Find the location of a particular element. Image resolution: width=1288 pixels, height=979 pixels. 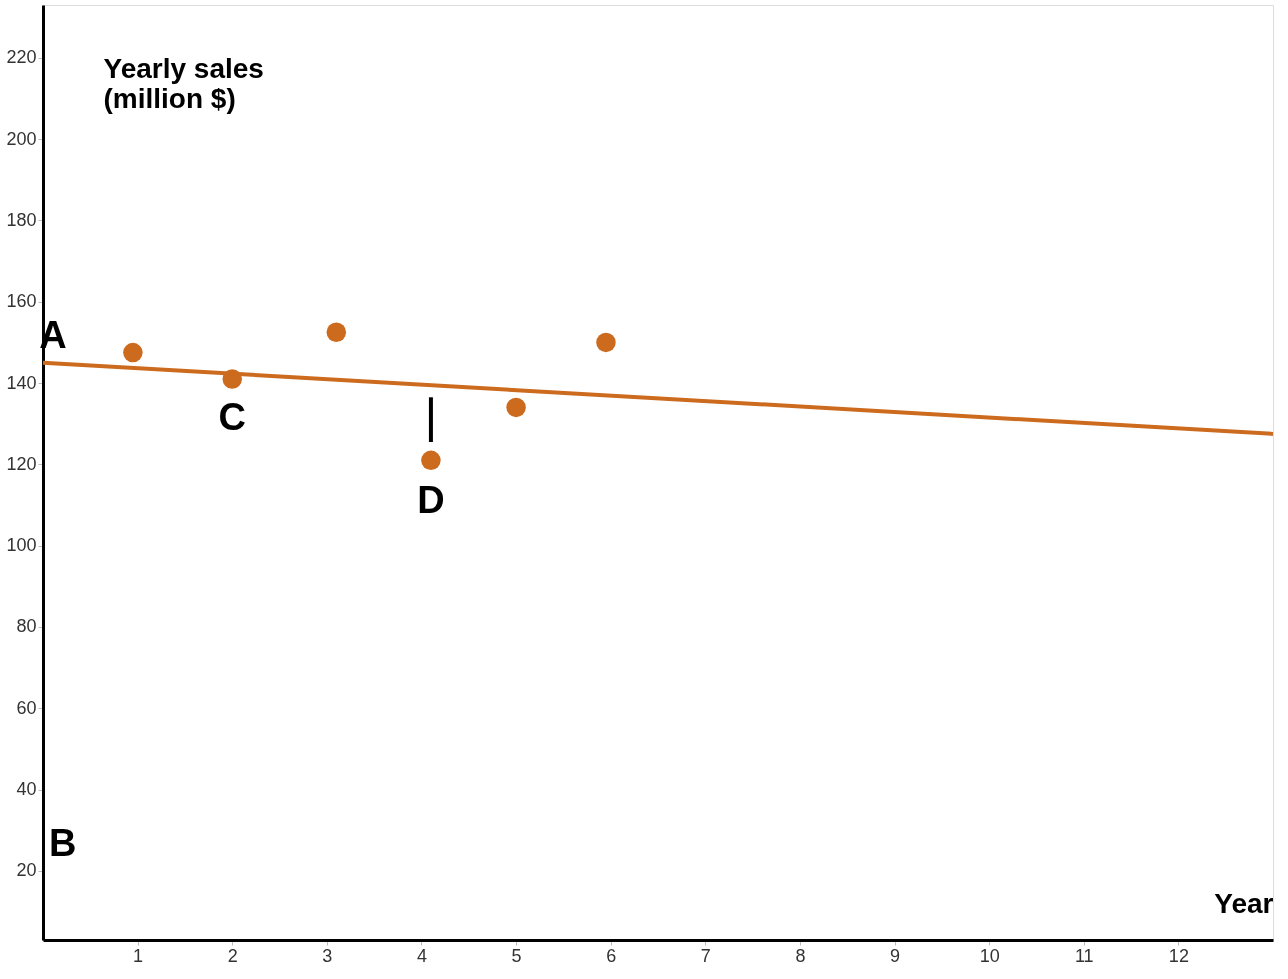

annotation: B is located at coordinates (63, 843).